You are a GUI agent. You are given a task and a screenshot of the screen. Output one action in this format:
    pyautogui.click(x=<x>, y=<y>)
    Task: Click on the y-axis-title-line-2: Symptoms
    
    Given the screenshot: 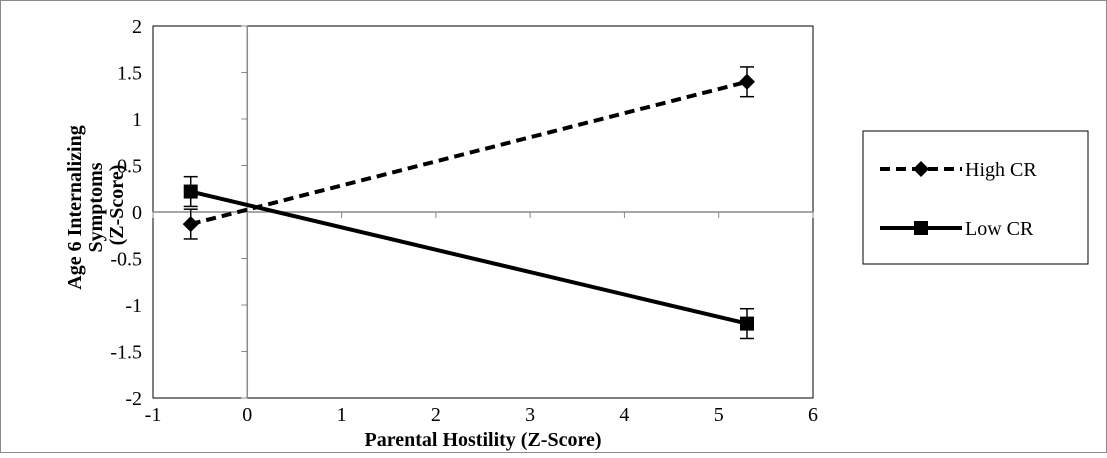 What is the action you would take?
    pyautogui.click(x=96, y=207)
    